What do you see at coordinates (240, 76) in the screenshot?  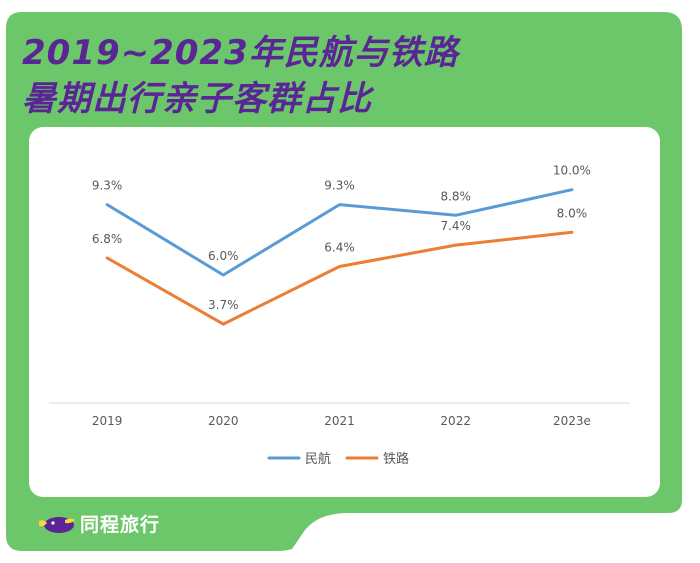 I see `chart-title: 2019~2023年民航与铁路 暑期出行亲子客群占比` at bounding box center [240, 76].